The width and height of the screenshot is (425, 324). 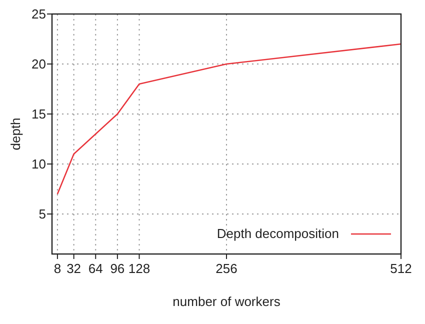 What do you see at coordinates (227, 268) in the screenshot?
I see `x-tick-label: 256` at bounding box center [227, 268].